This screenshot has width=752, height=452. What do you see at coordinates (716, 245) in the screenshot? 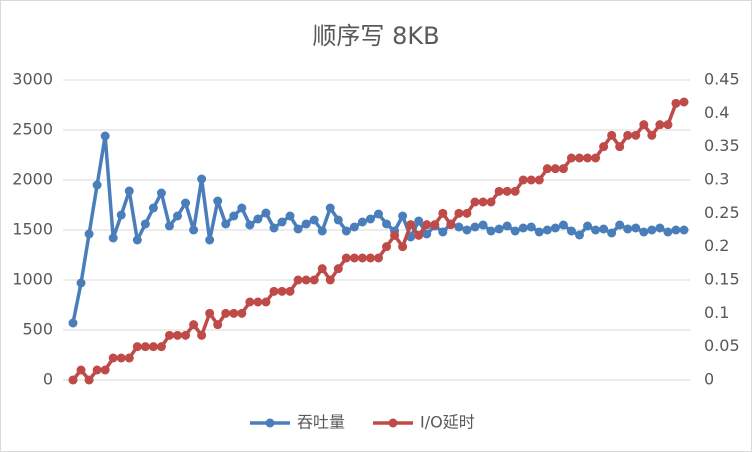
I see `y2-tick-label: 0.2` at bounding box center [716, 245].